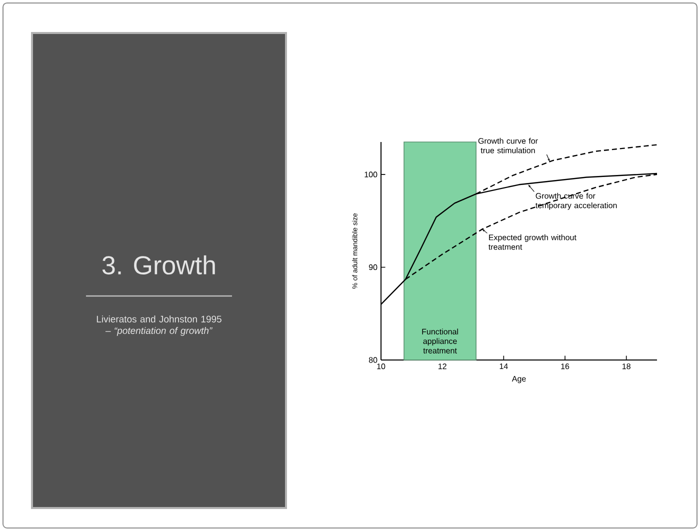 The image size is (700, 531). I want to click on x-tick-label: 12, so click(442, 366).